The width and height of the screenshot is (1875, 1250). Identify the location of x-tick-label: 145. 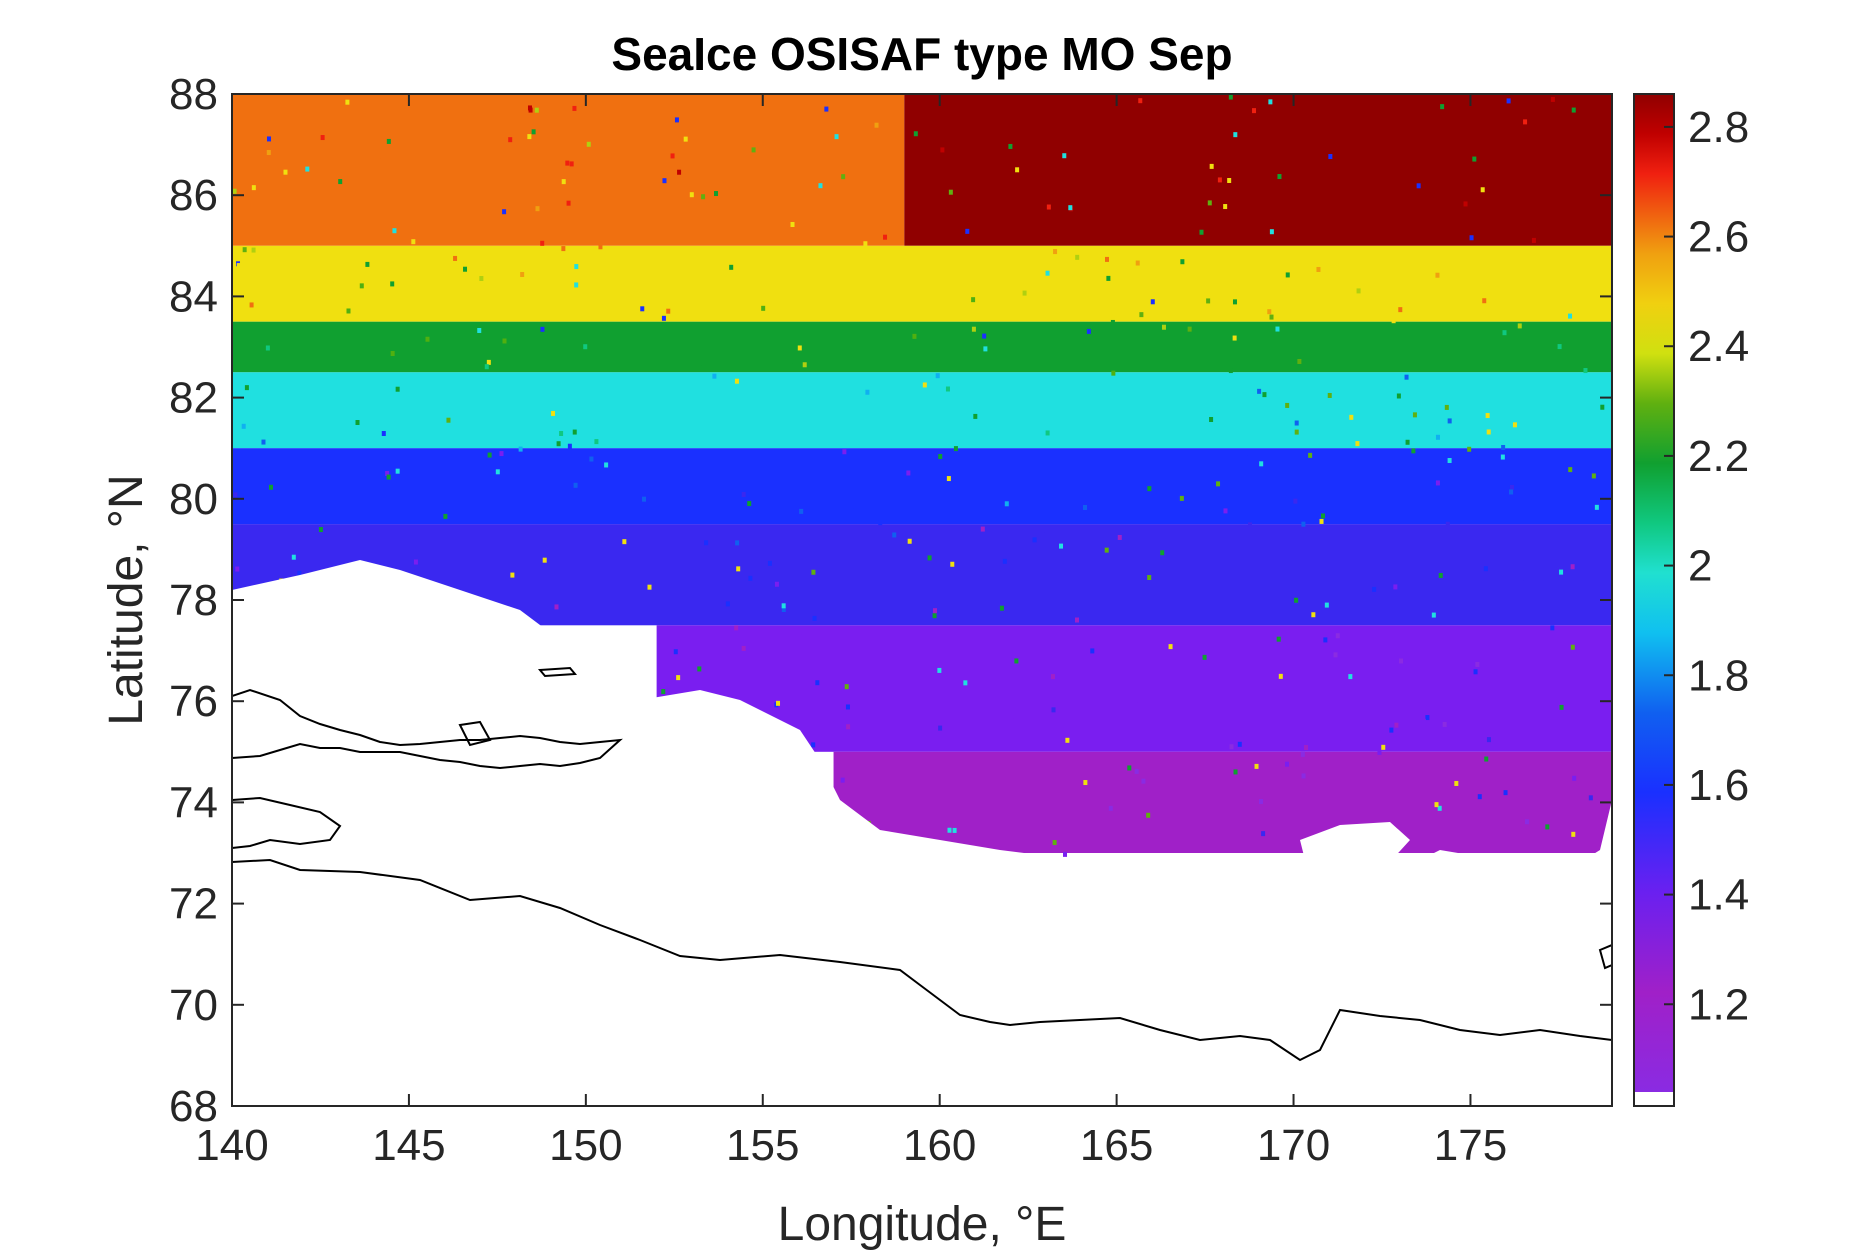
(408, 1145).